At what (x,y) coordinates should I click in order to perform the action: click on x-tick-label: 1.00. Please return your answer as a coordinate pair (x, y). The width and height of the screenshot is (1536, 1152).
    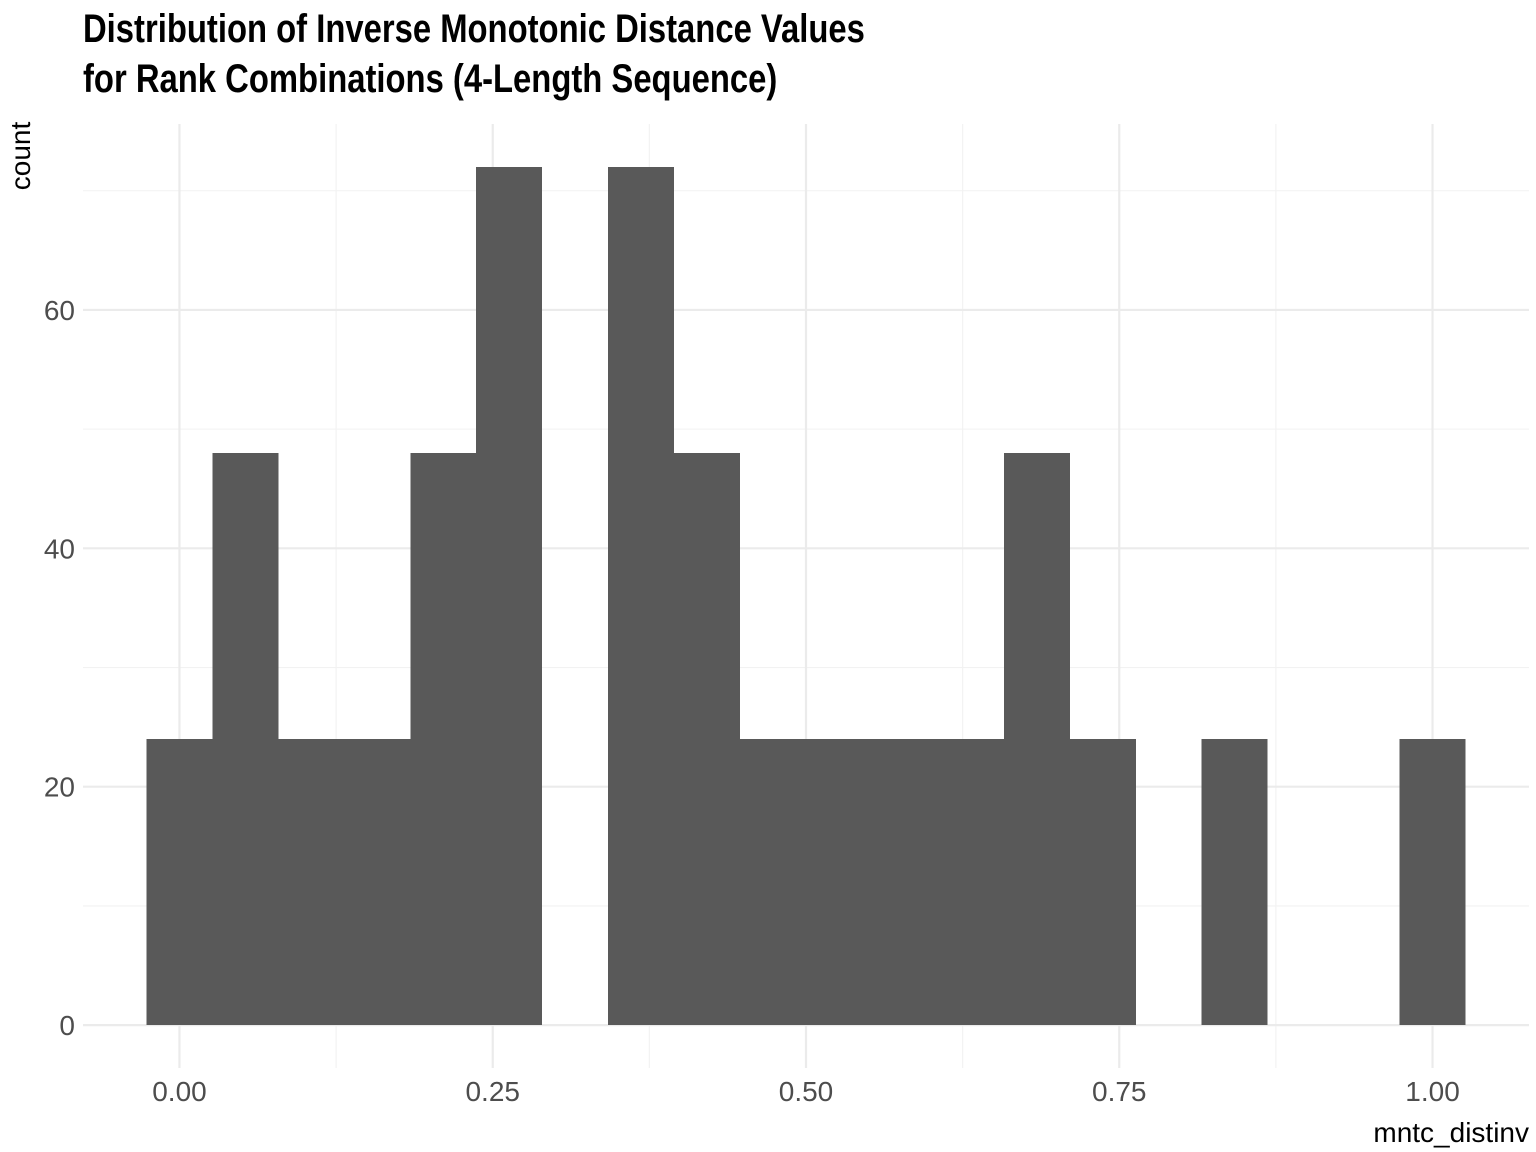
    Looking at the image, I should click on (1432, 1091).